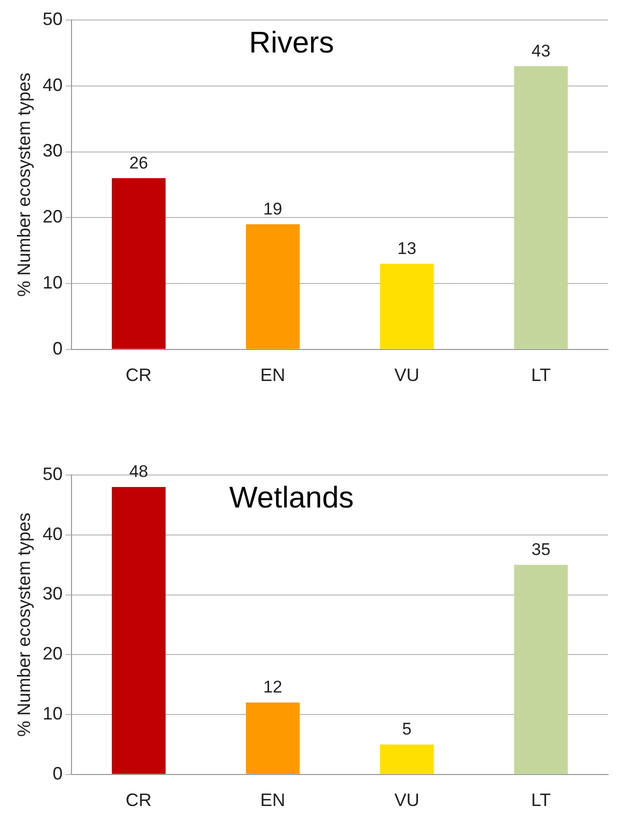  What do you see at coordinates (407, 729) in the screenshot?
I see `data-label: 5` at bounding box center [407, 729].